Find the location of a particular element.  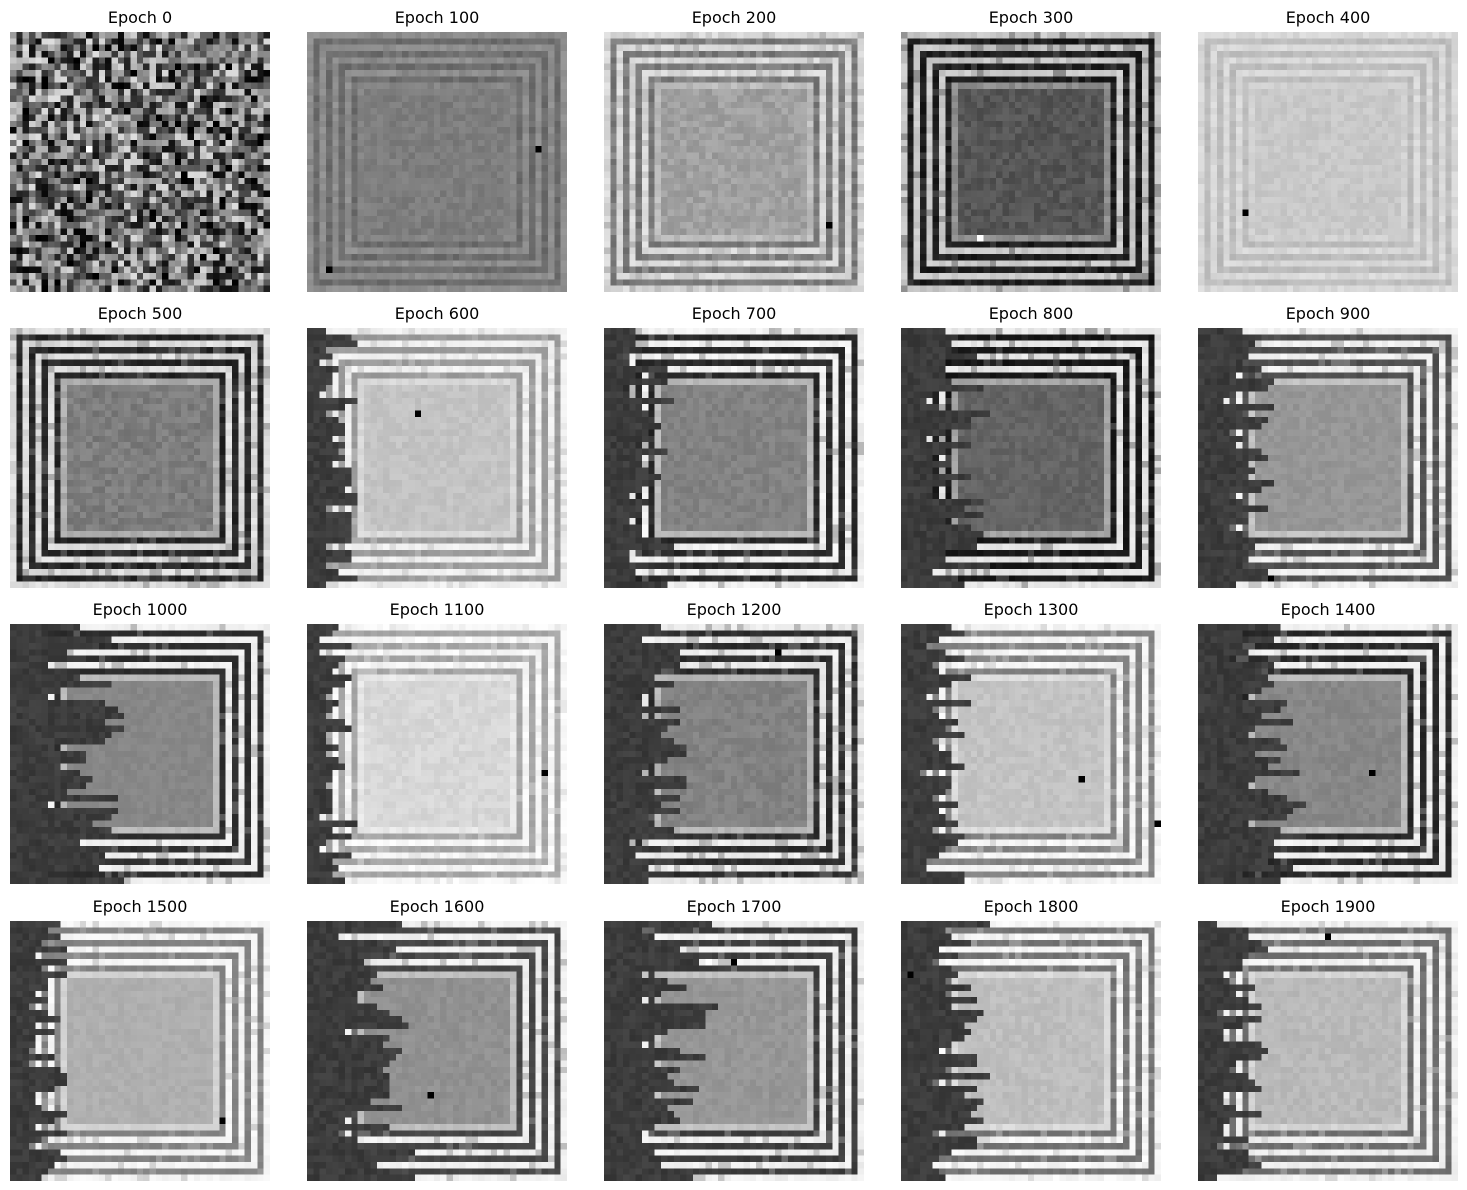

epoch-panel: Epoch 200 is located at coordinates (734, 149).